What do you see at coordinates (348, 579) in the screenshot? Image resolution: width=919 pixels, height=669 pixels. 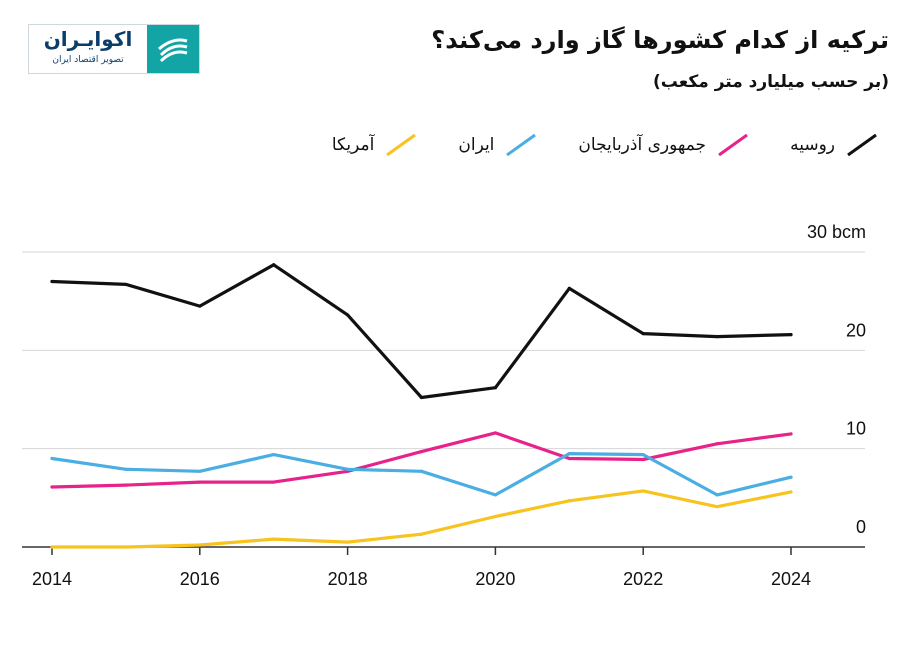 I see `x-tick-label: 2018` at bounding box center [348, 579].